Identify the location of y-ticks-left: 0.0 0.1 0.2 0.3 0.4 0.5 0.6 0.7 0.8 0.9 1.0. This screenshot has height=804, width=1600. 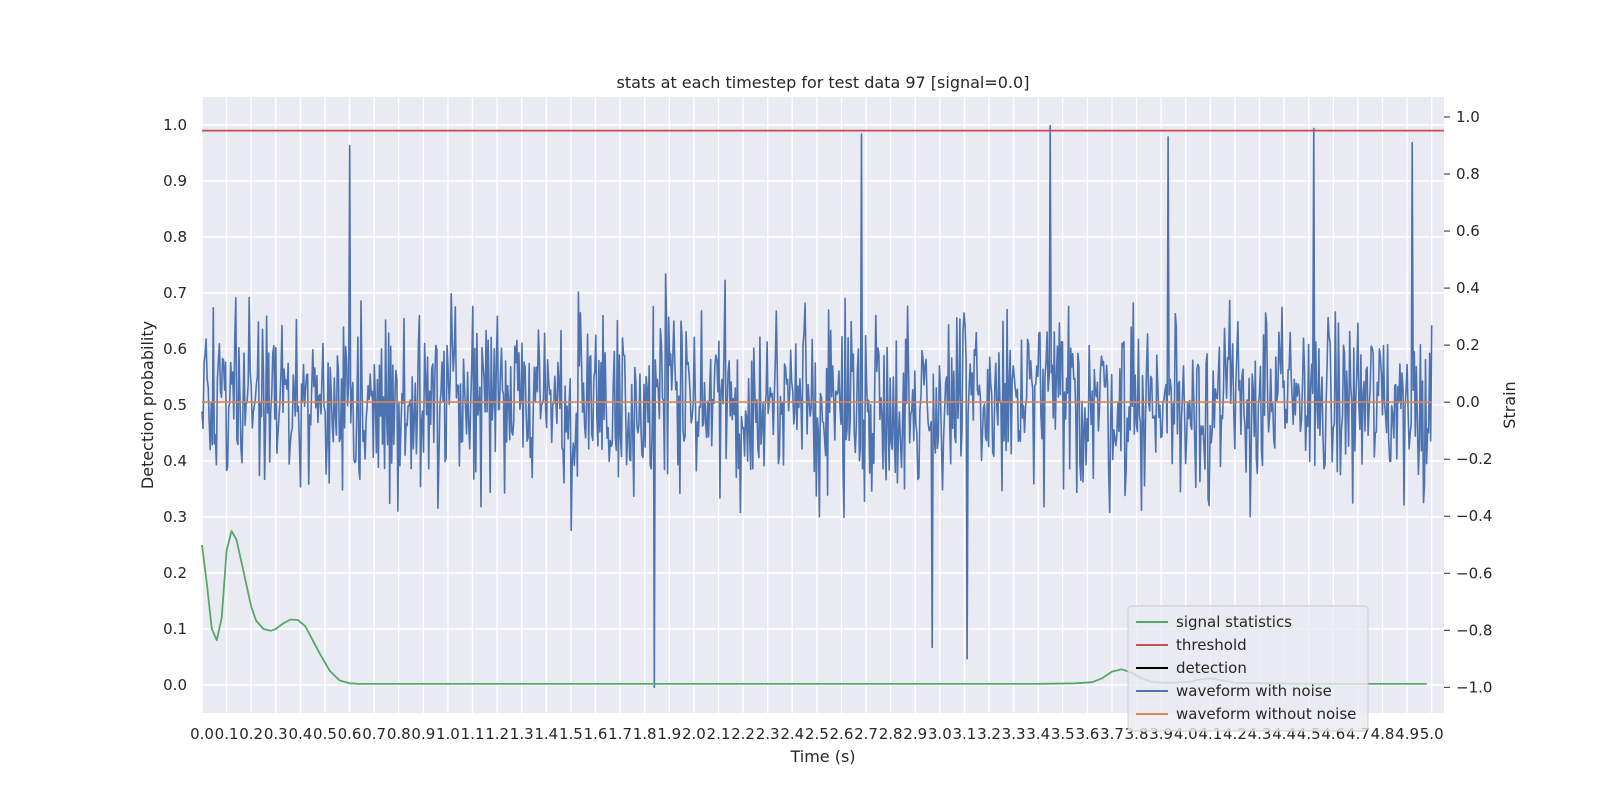
(175, 405).